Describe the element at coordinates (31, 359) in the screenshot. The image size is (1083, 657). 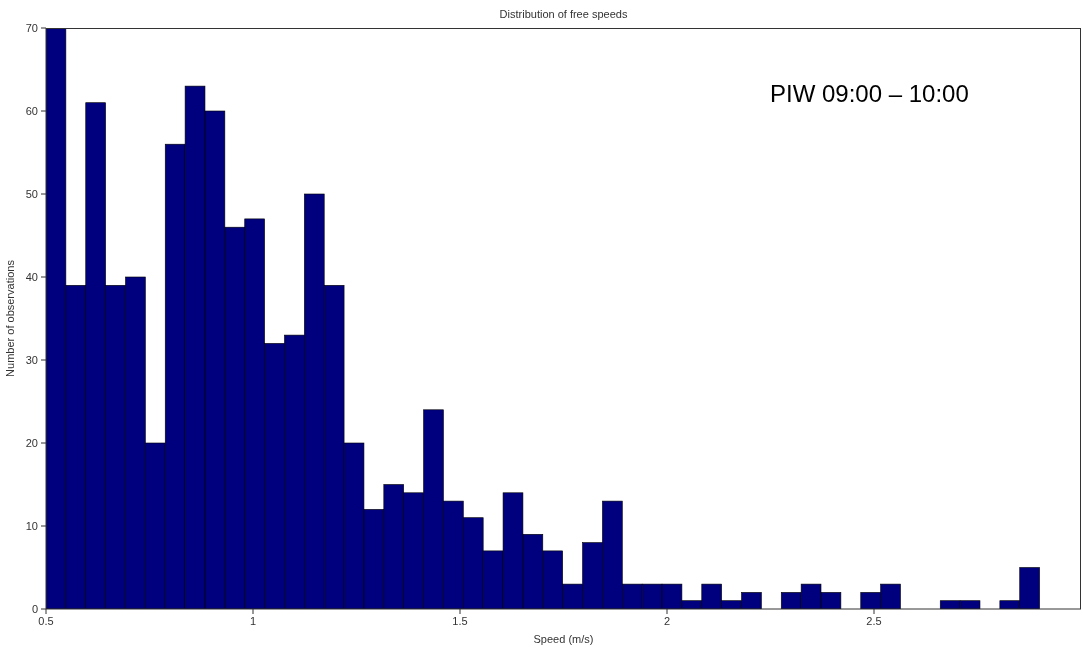
I see `y-tick-label: 30` at that location.